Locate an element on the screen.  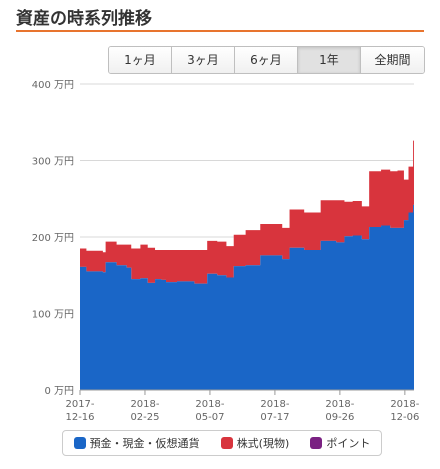
legend-swatch-stocks is located at coordinates (226, 443).